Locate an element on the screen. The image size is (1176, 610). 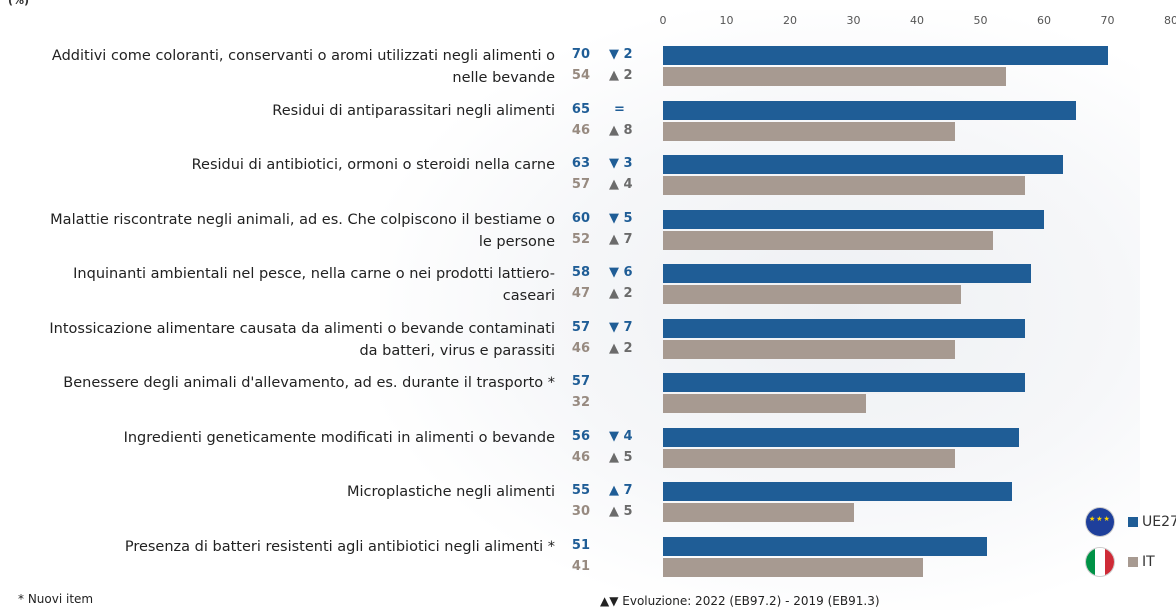
delta-label-ue27: = is located at coordinates (619, 109).